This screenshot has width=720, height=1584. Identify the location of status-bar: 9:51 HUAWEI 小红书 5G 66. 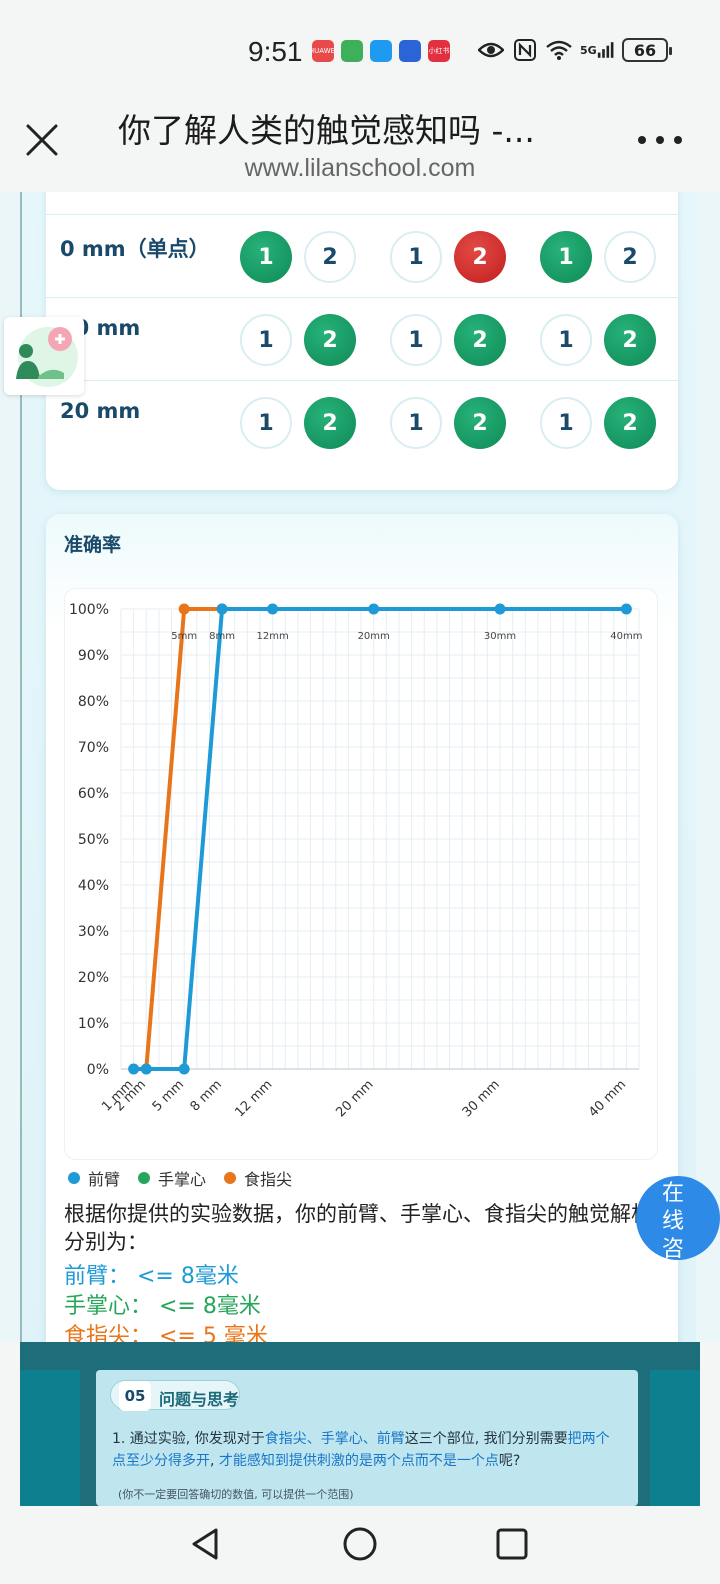
(360, 48).